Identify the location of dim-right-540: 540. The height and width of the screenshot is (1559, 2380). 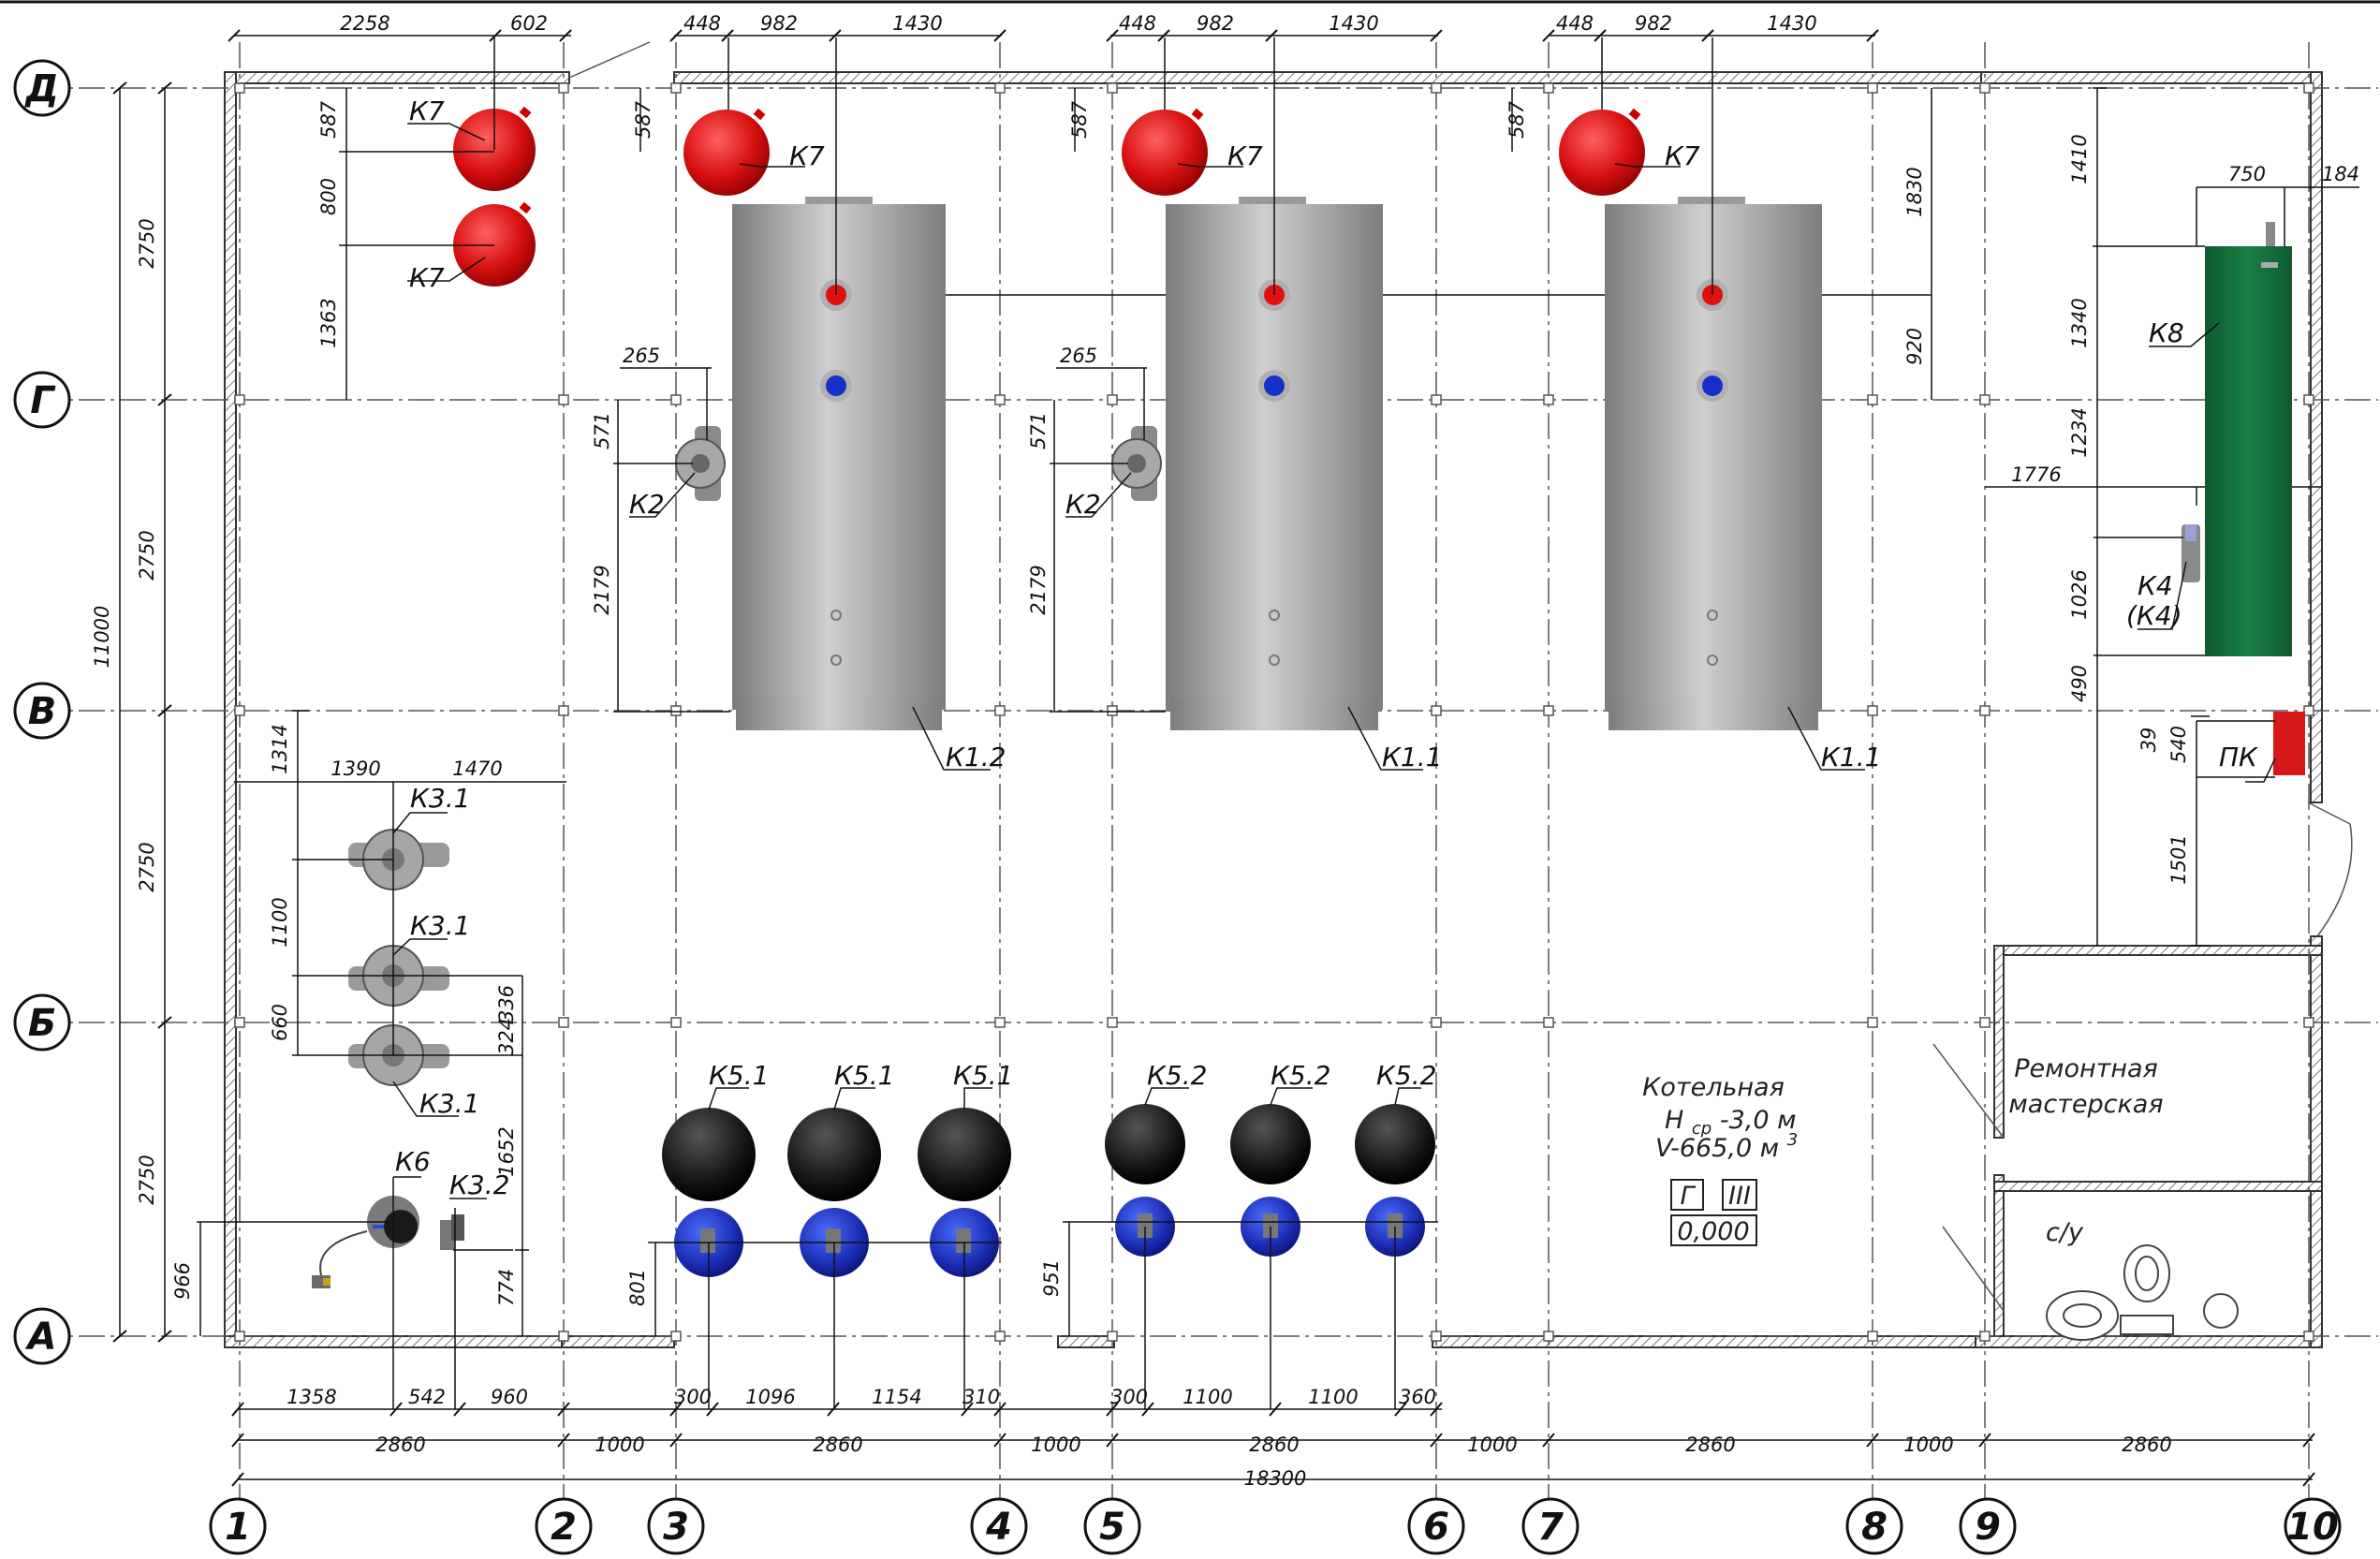
(2178, 744).